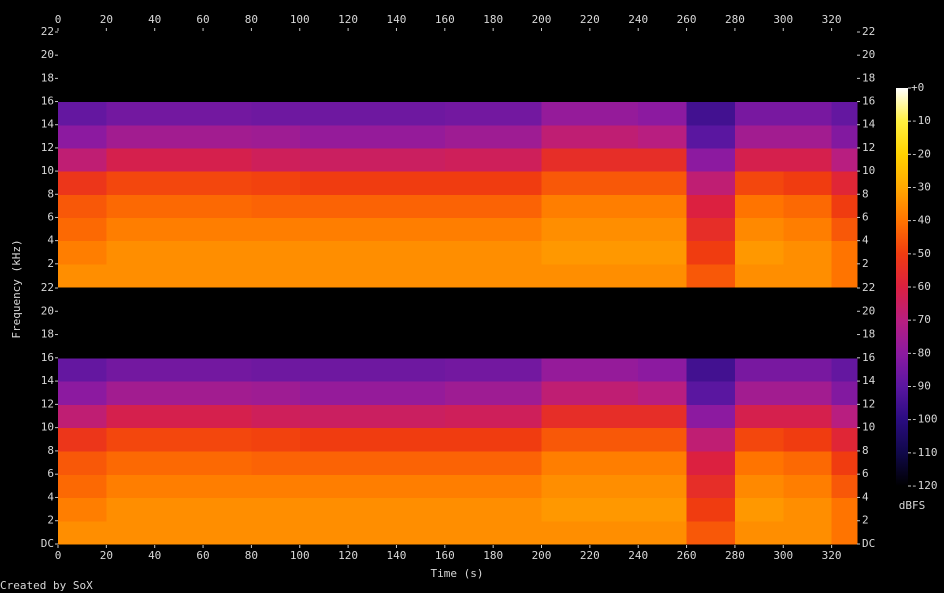  Describe the element at coordinates (50, 496) in the screenshot. I see `y-tick-label: 4` at that location.